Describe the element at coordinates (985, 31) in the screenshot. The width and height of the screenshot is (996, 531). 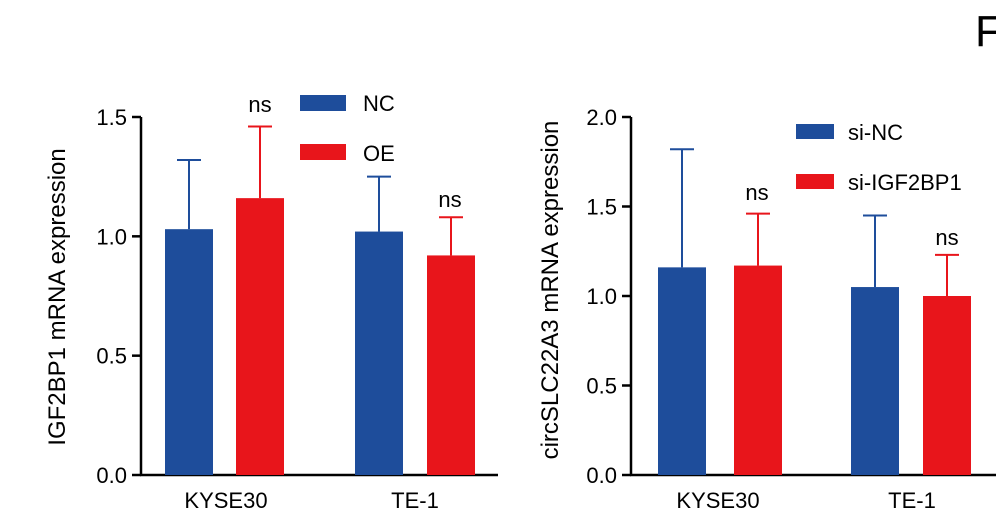
I see `panel-letter: F` at that location.